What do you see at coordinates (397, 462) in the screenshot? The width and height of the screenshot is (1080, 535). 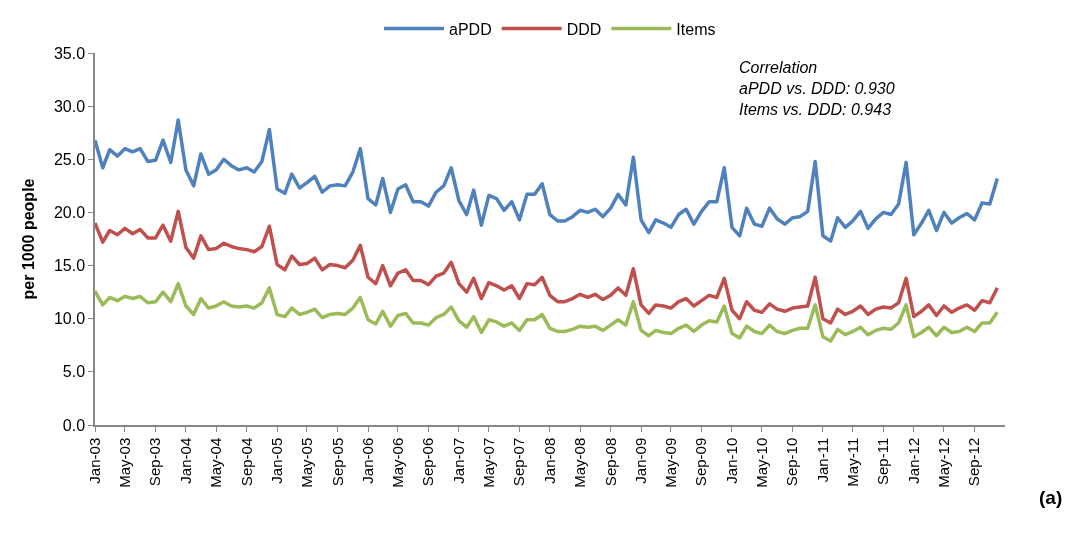 I see `x-tick-label: May-06` at bounding box center [397, 462].